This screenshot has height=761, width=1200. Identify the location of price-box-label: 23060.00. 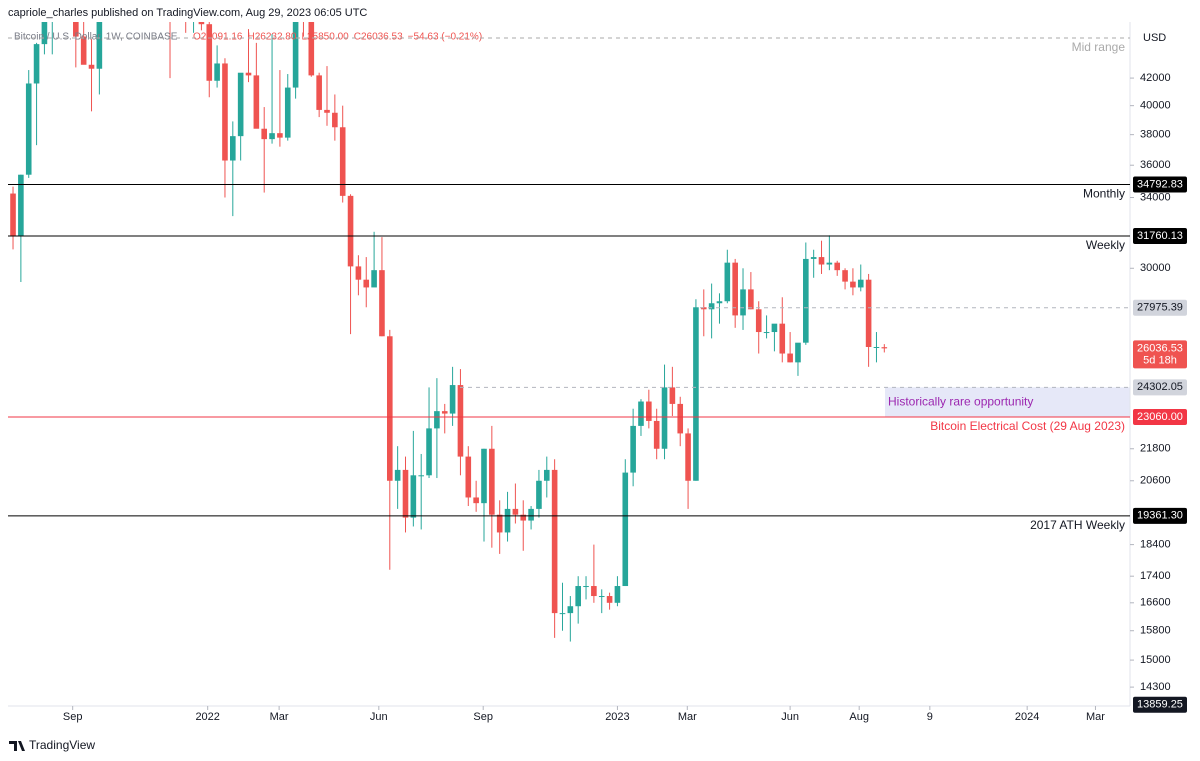
(1160, 417).